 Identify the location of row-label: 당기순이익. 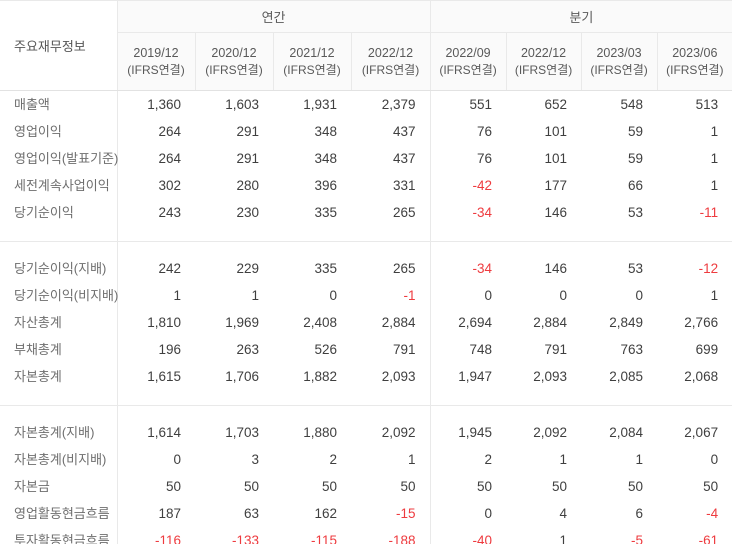
(44, 212).